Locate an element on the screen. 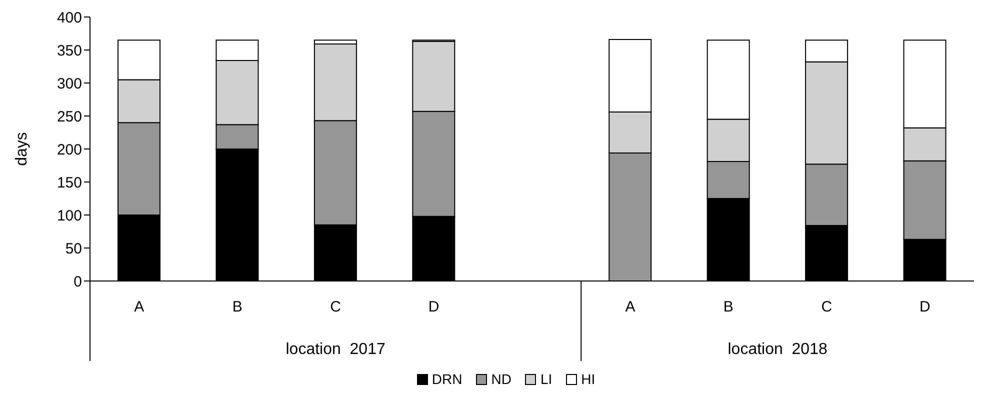  y-tick-label: 100 is located at coordinates (69, 215).